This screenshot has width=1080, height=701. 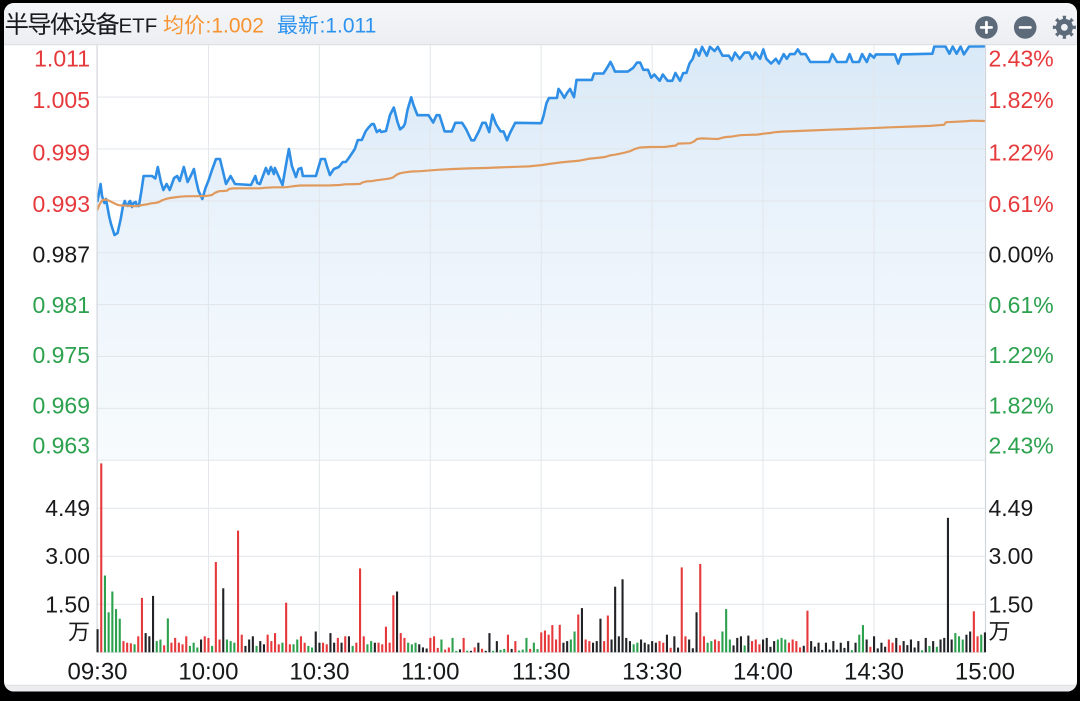 I want to click on svg-text: 11:30, so click(x=541, y=672).